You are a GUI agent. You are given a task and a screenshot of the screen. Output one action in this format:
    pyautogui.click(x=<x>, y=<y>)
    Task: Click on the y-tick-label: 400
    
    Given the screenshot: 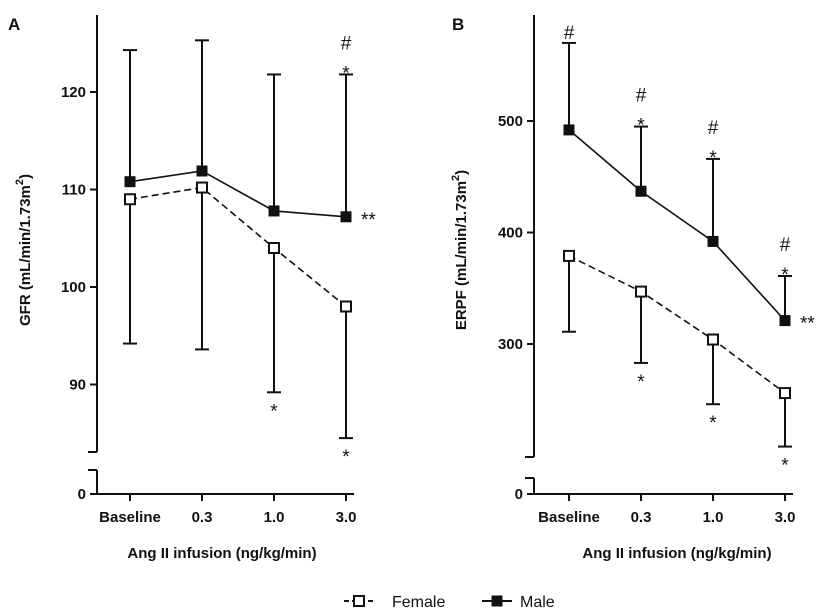 What is the action you would take?
    pyautogui.click(x=510, y=233)
    